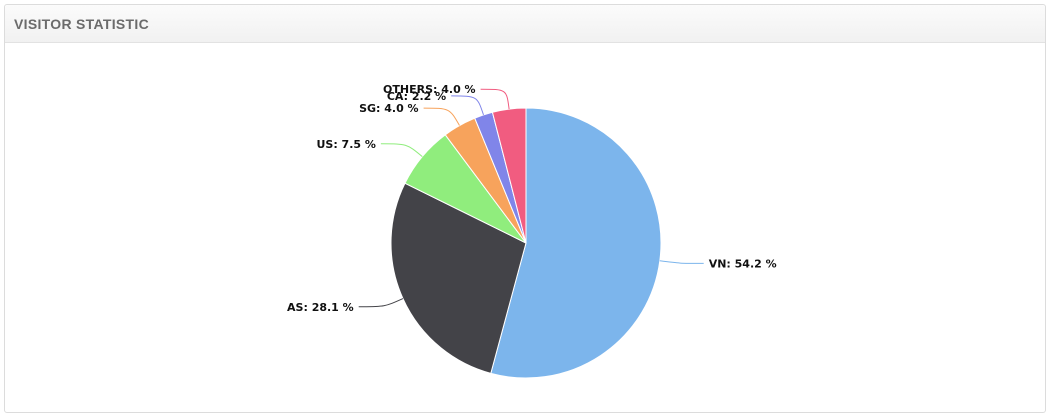 The height and width of the screenshot is (419, 1052). Describe the element at coordinates (389, 108) in the screenshot. I see `pie-label-sg: SG: 4.0 %` at that location.